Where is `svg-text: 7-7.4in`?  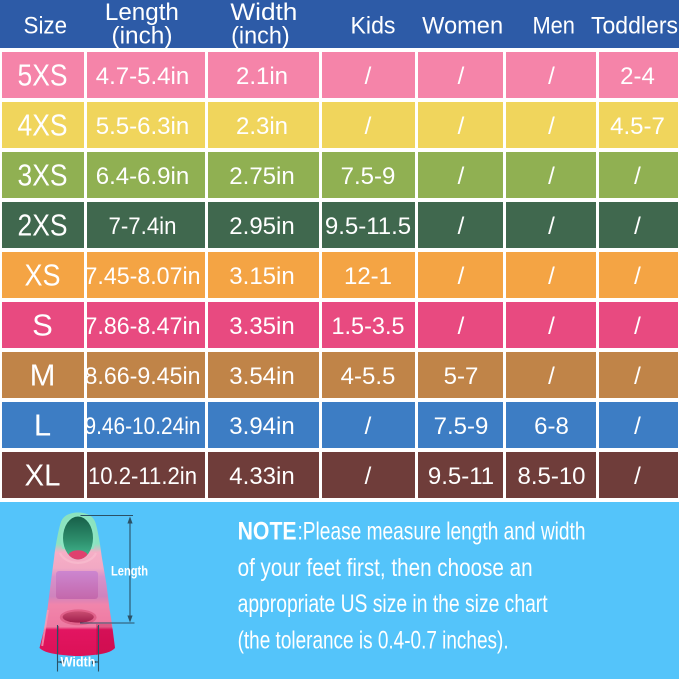 svg-text: 7-7.4in is located at coordinates (143, 226).